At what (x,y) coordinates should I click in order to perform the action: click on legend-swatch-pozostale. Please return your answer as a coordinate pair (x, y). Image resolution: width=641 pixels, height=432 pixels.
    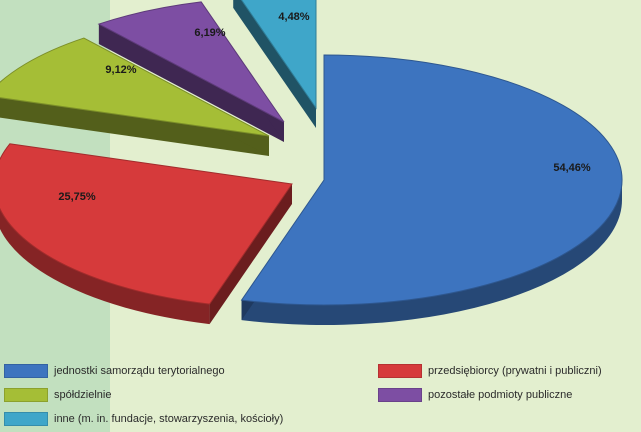
    Looking at the image, I should click on (400, 395).